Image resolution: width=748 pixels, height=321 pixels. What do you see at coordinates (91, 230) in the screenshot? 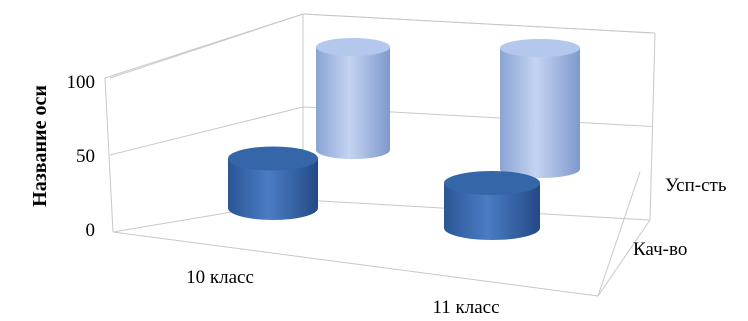
I see `y-tick-label: 0` at bounding box center [91, 230].